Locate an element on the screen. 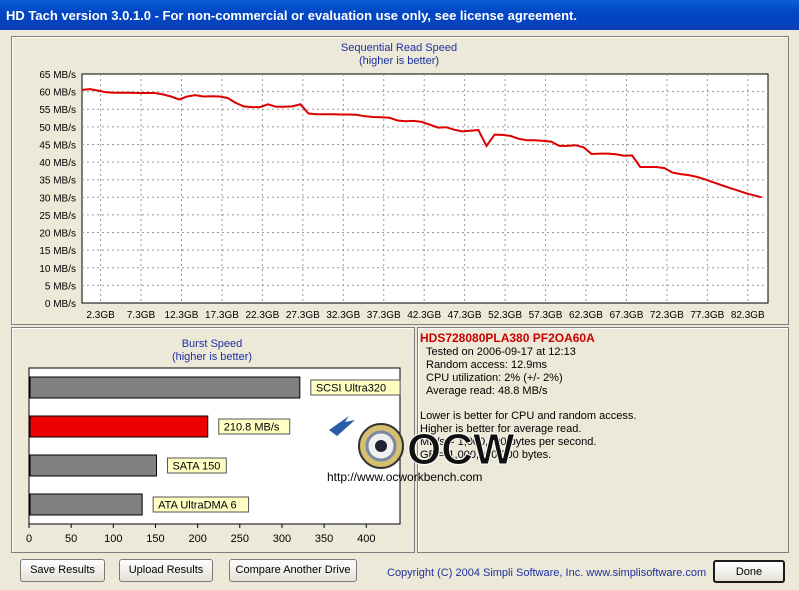  burst-x-tick-label: 0 is located at coordinates (29, 539).